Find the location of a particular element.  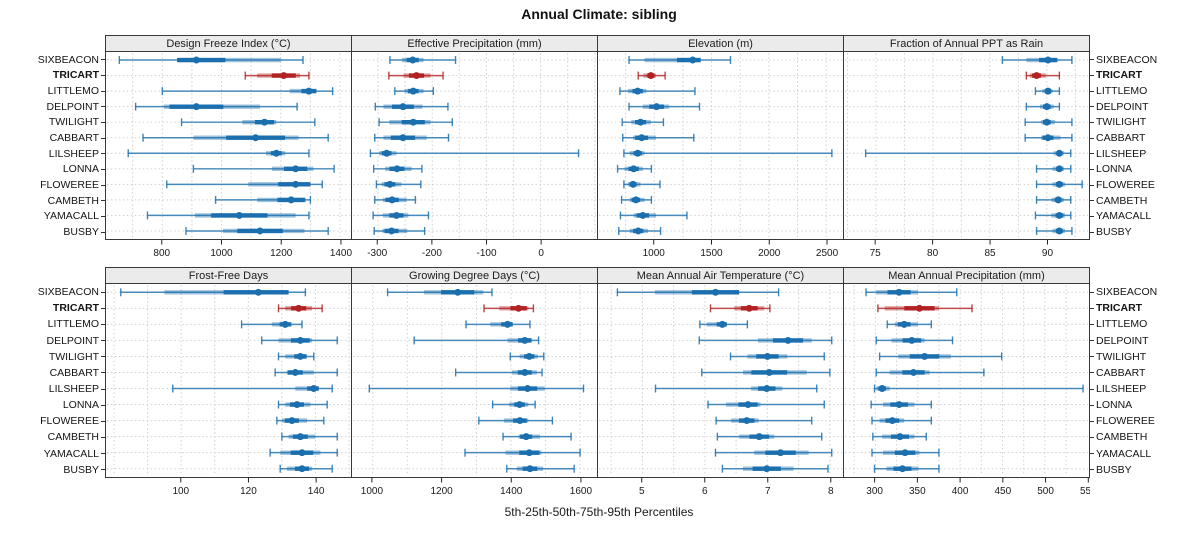

x-axis-mean-annual-precipitation-mm: 300 350 400 450 500 550 is located at coordinates (978, 487).